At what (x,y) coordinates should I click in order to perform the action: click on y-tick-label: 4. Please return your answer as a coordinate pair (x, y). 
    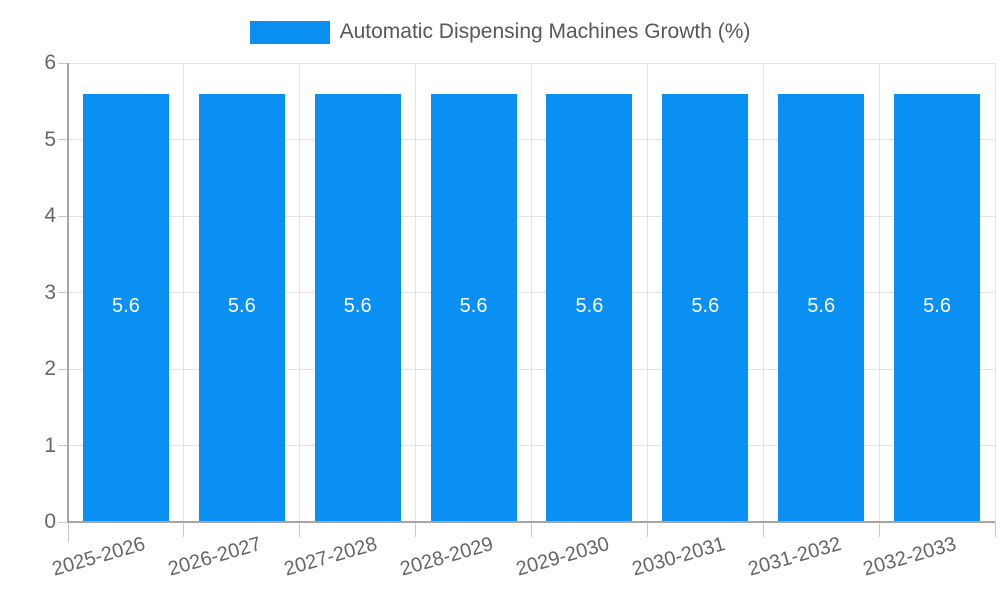
    Looking at the image, I should click on (50, 215).